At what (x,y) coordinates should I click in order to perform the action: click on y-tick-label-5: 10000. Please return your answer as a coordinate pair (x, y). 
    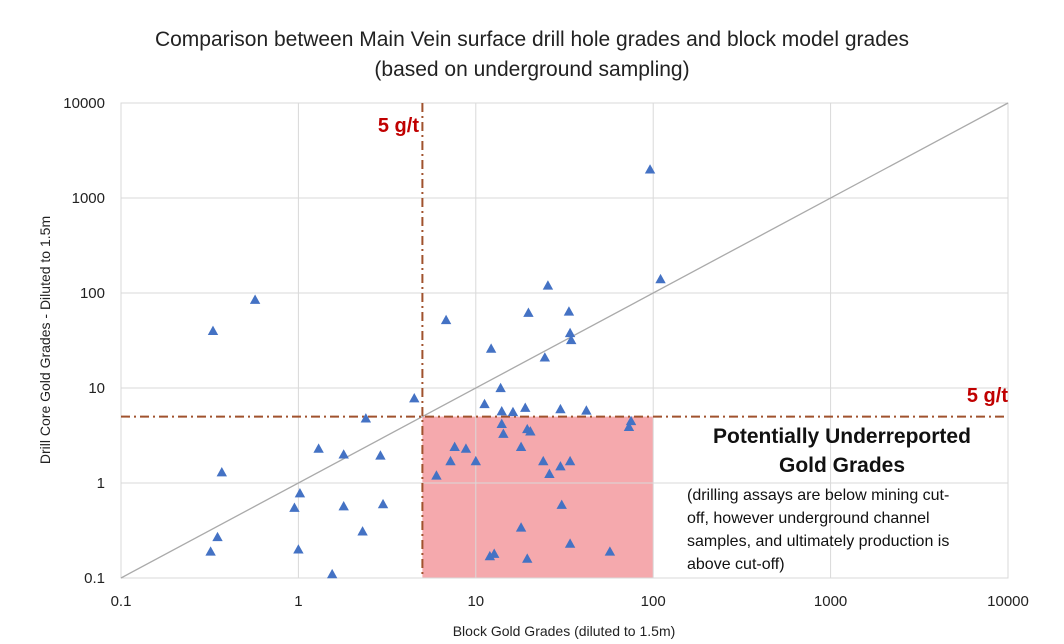
    Looking at the image, I should click on (84, 103).